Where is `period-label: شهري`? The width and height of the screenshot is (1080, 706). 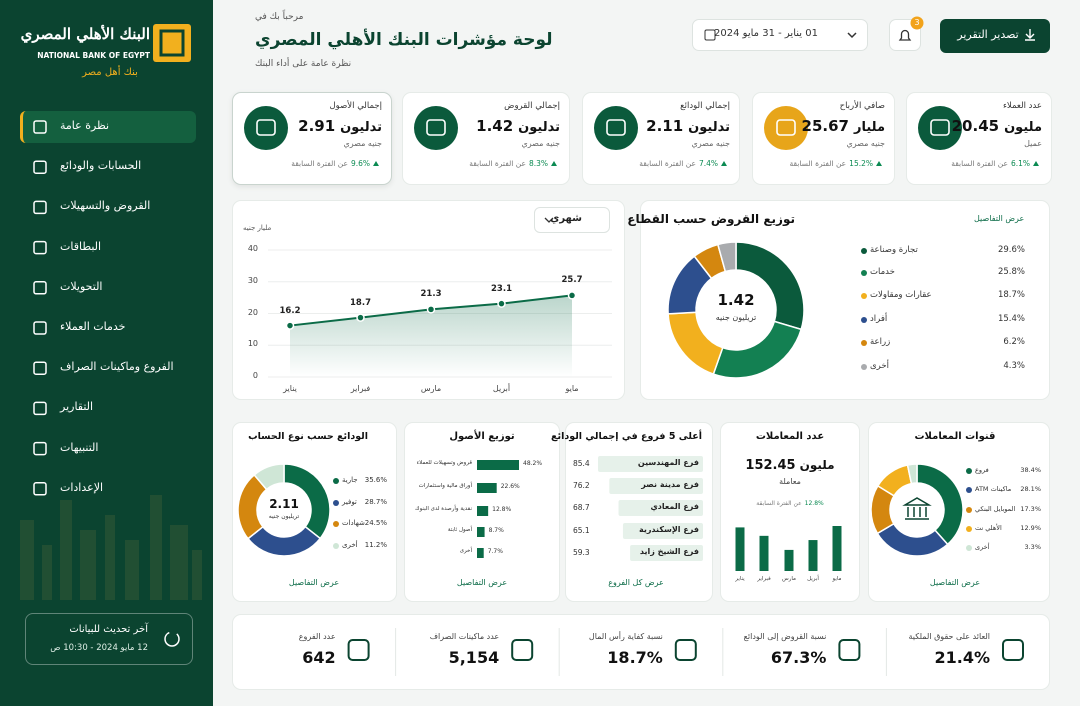
period-label: شهري is located at coordinates (566, 218).